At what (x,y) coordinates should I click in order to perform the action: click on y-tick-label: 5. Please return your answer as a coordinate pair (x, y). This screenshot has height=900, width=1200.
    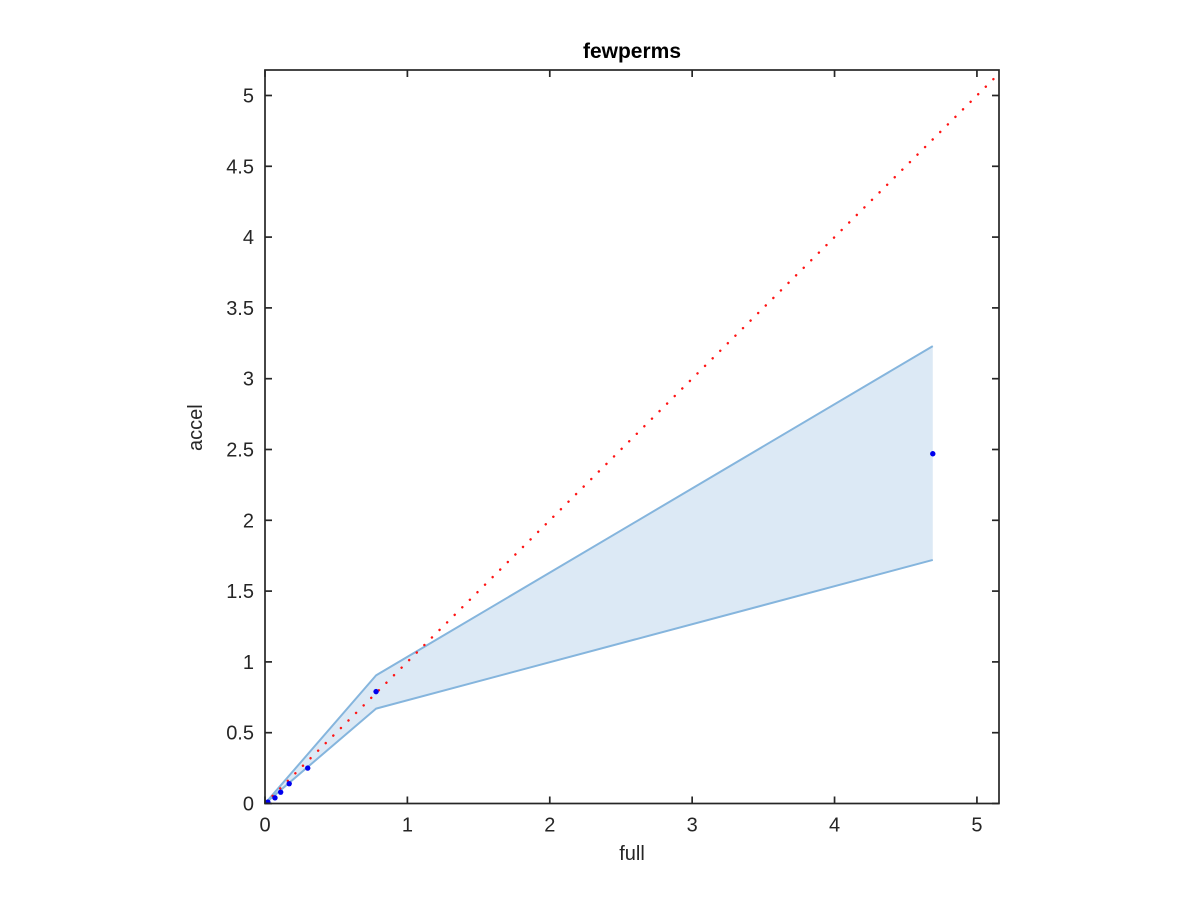
    Looking at the image, I should click on (248, 96).